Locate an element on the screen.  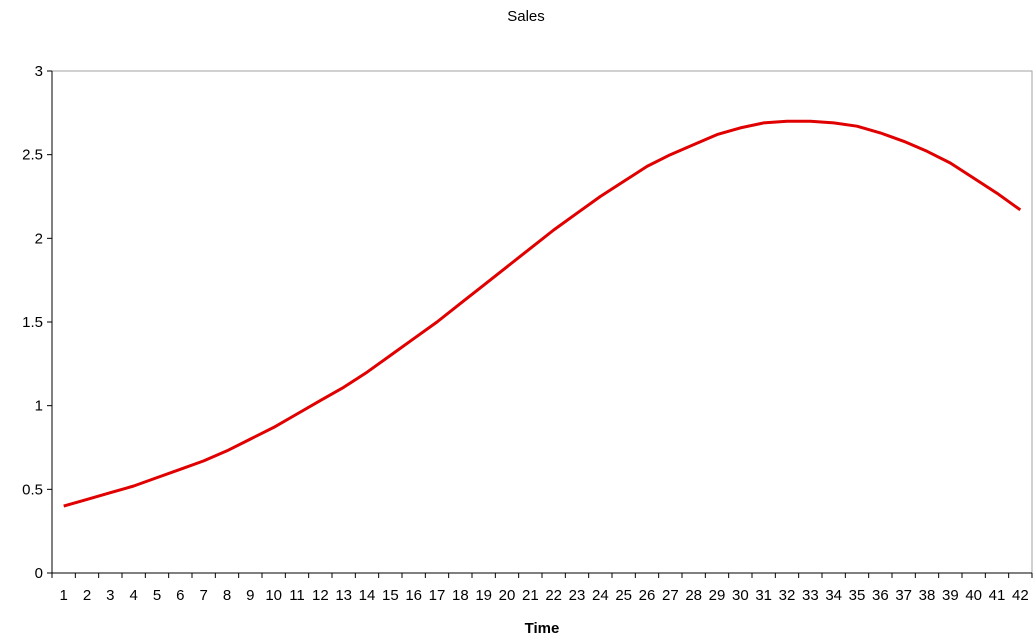
x-tick-label: 7 is located at coordinates (203, 595).